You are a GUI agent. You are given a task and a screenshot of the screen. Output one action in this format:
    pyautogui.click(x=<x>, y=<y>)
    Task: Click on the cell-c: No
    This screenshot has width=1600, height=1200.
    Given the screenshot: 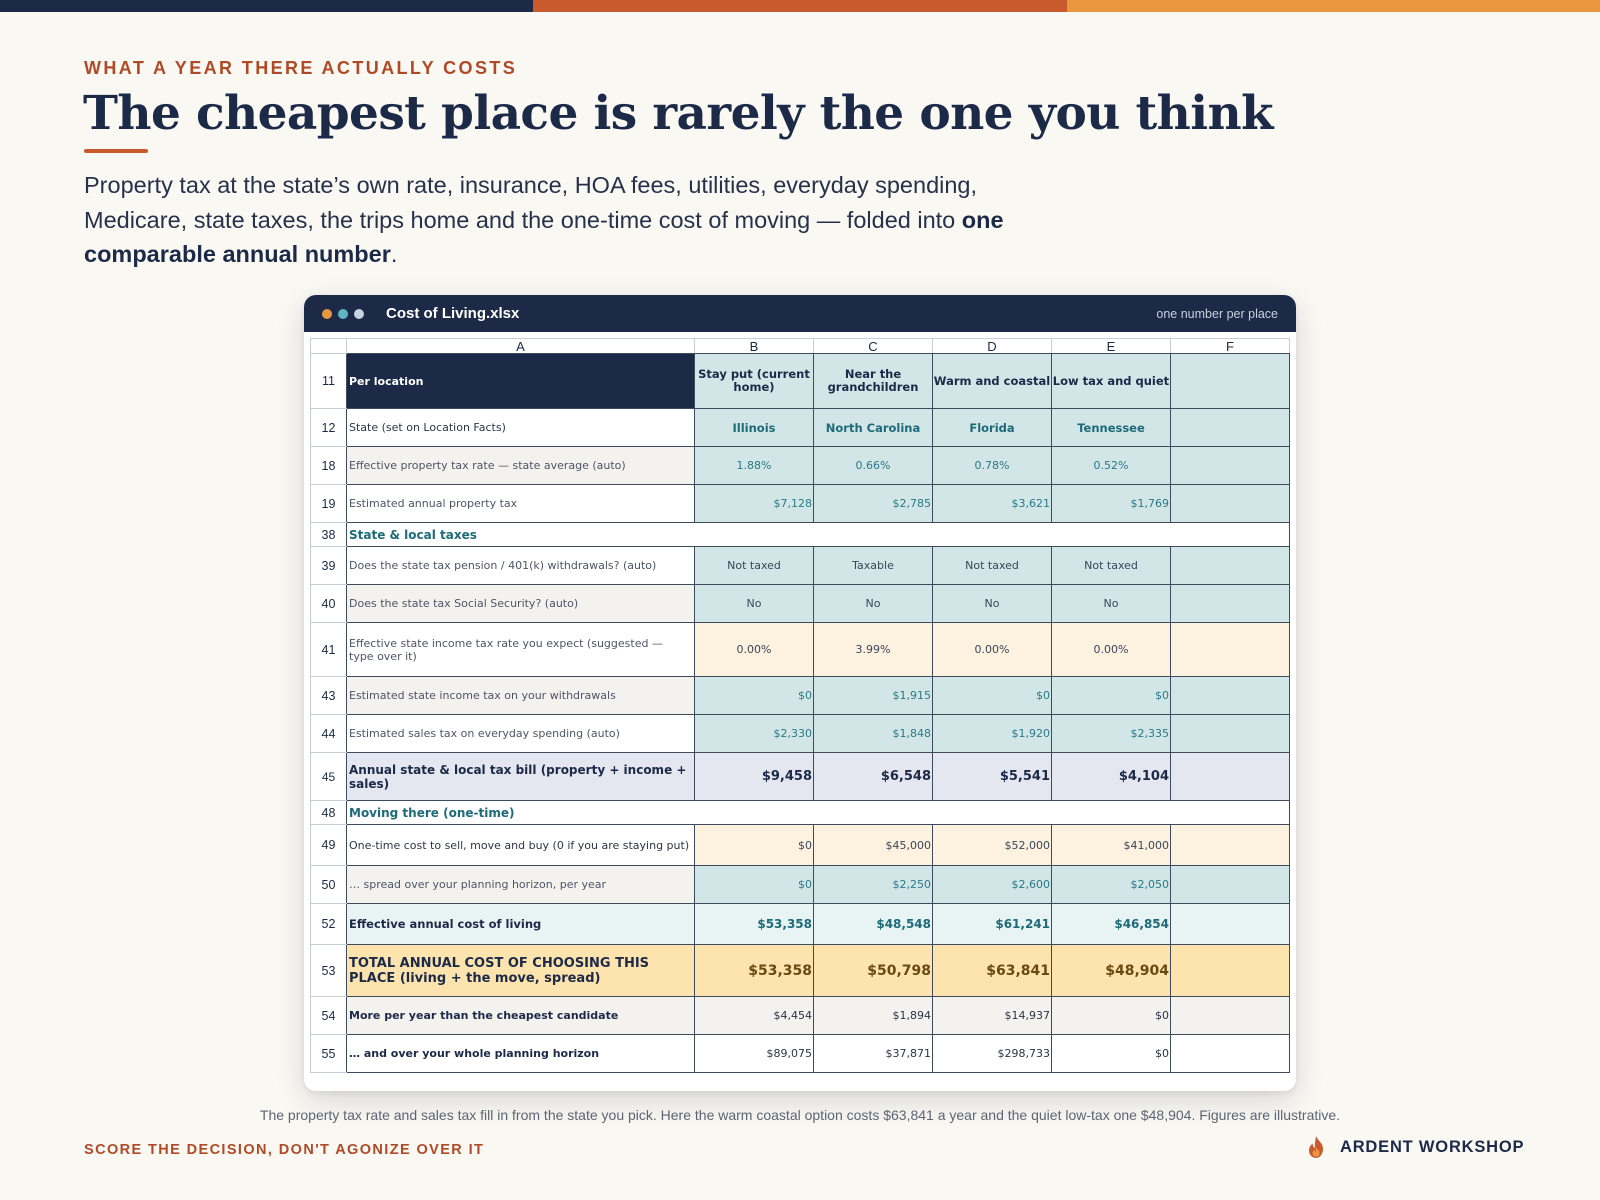 What is the action you would take?
    pyautogui.click(x=873, y=603)
    